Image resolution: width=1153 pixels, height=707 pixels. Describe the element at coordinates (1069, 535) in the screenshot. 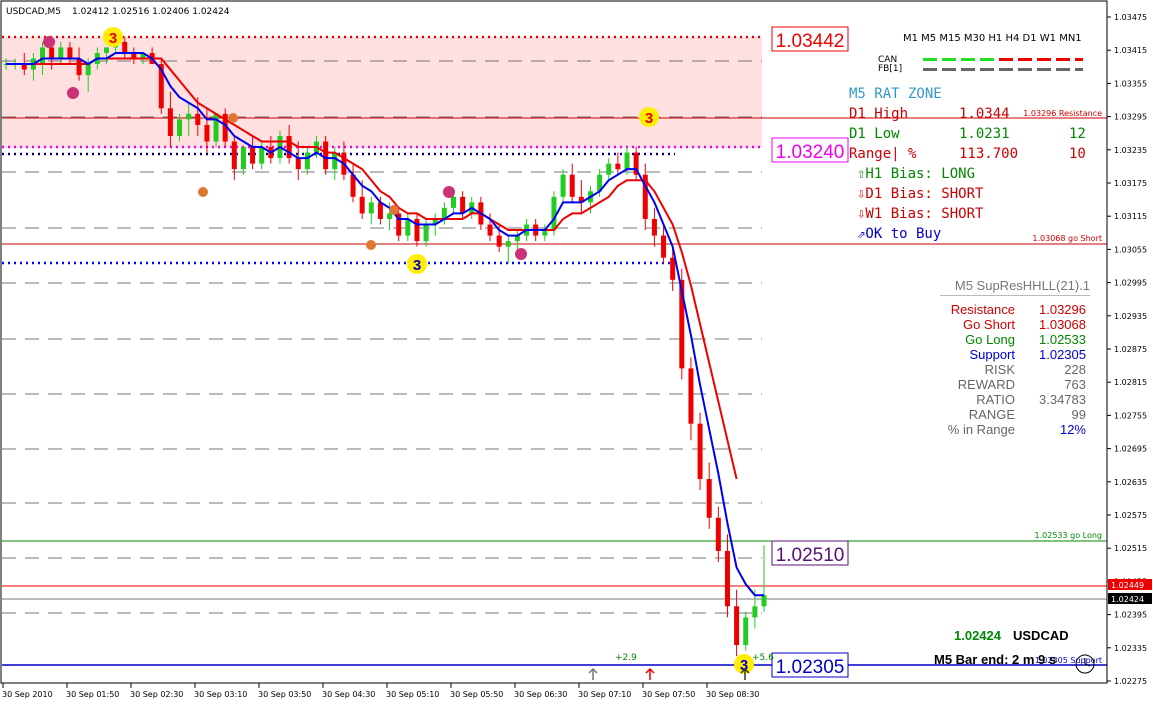

I see `go-long-line-label: 1.02533 go Long` at that location.